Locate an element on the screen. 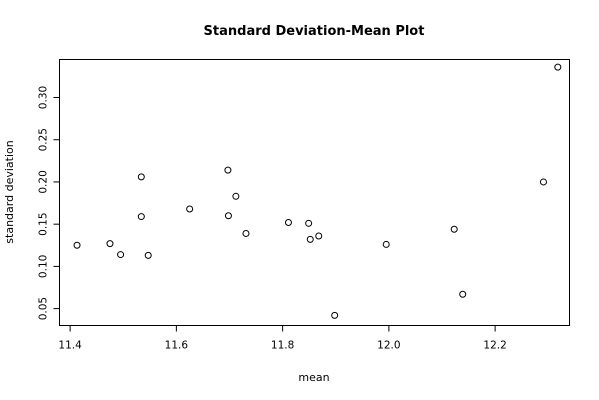  x-tick-label: 11.6 is located at coordinates (177, 346).